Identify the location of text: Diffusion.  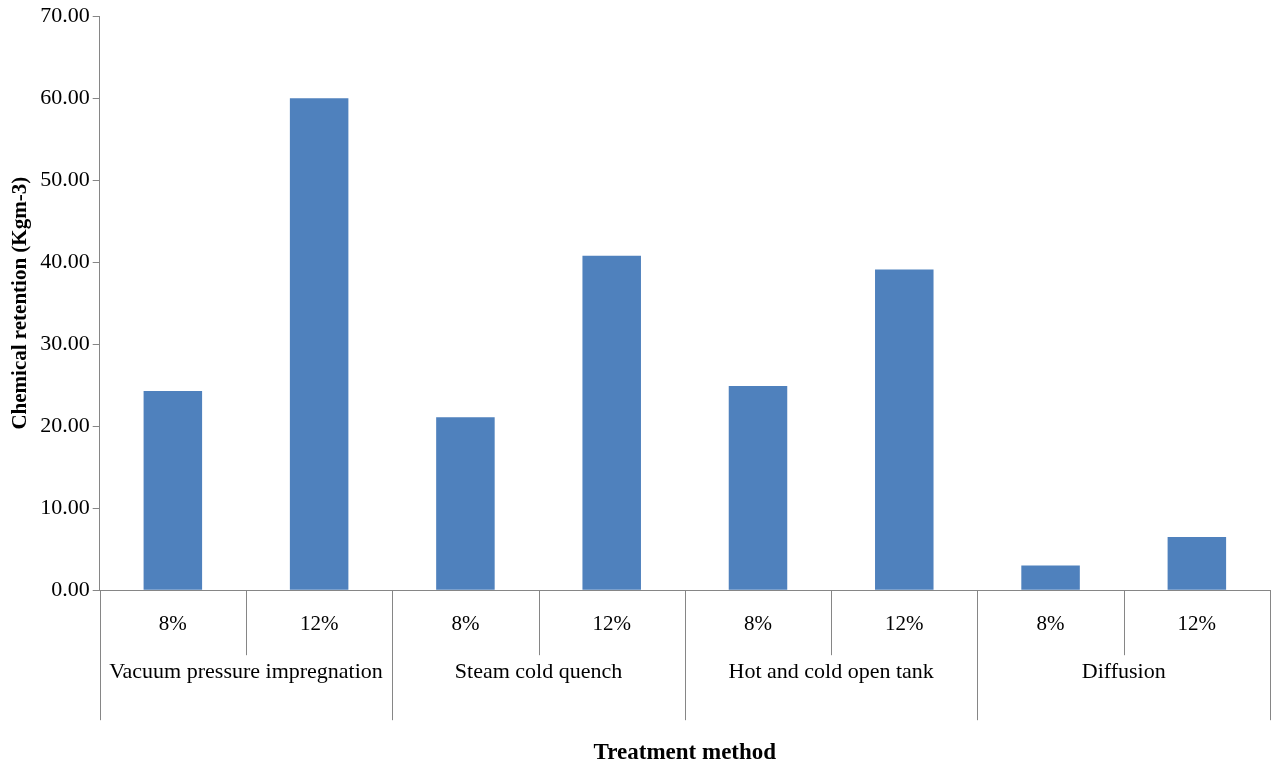
(1123, 670).